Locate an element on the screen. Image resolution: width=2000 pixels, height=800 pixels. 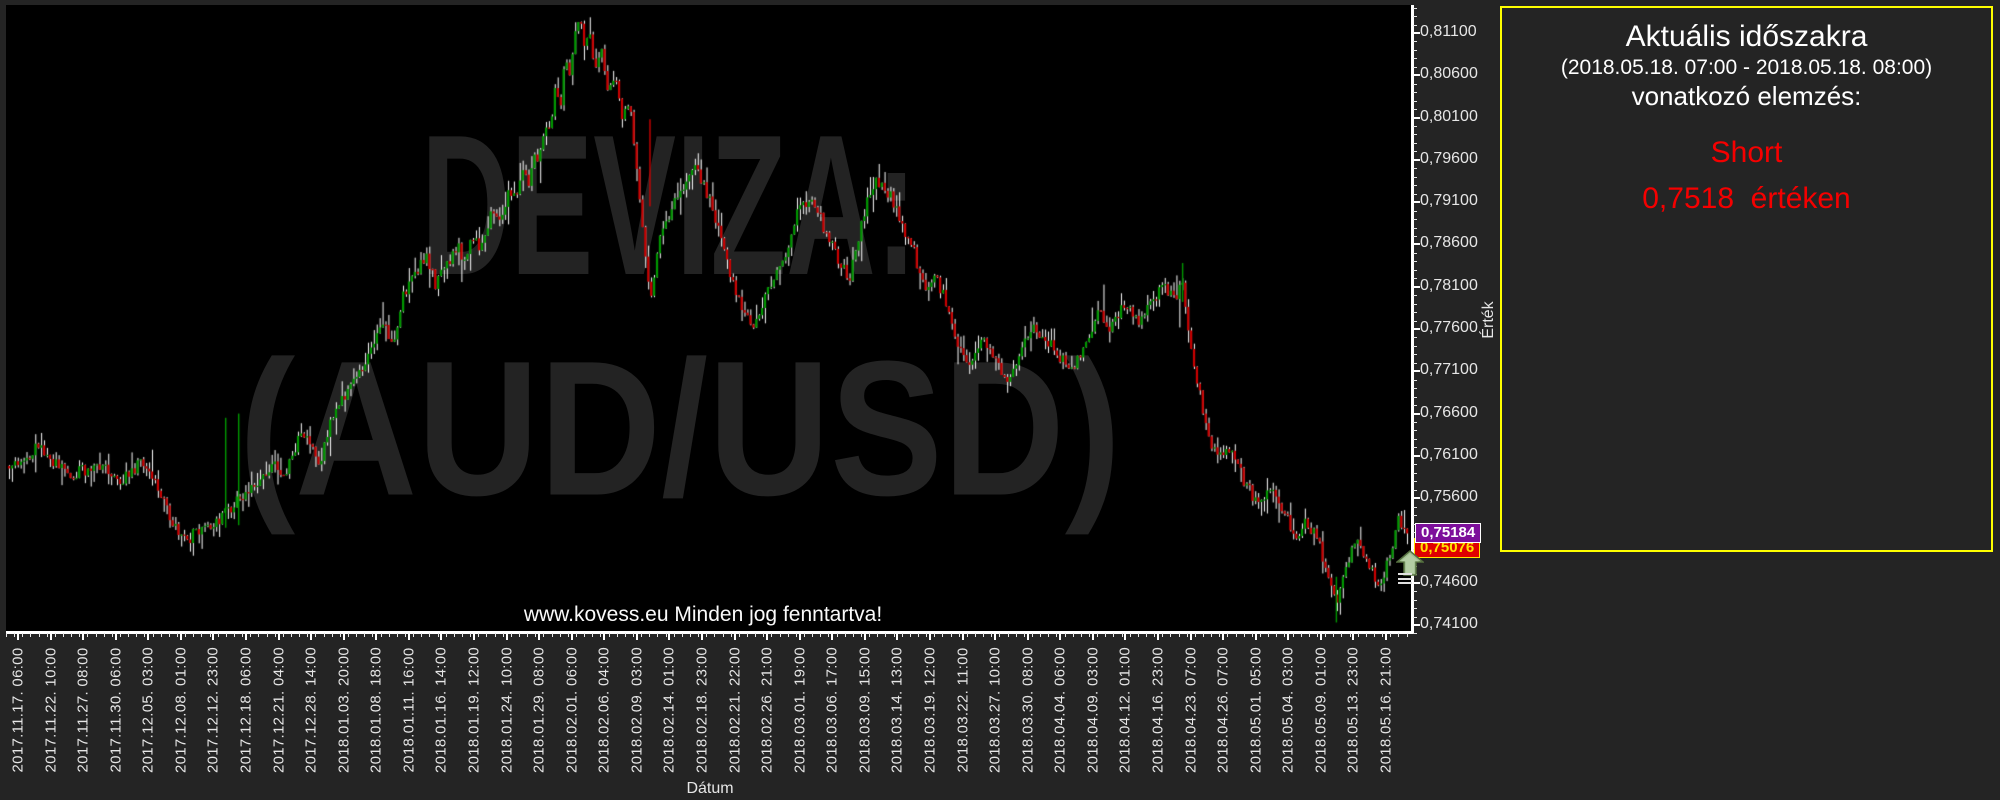
x-tick-label: 2018.04.09. 03:00 is located at coordinates (1093, 710).